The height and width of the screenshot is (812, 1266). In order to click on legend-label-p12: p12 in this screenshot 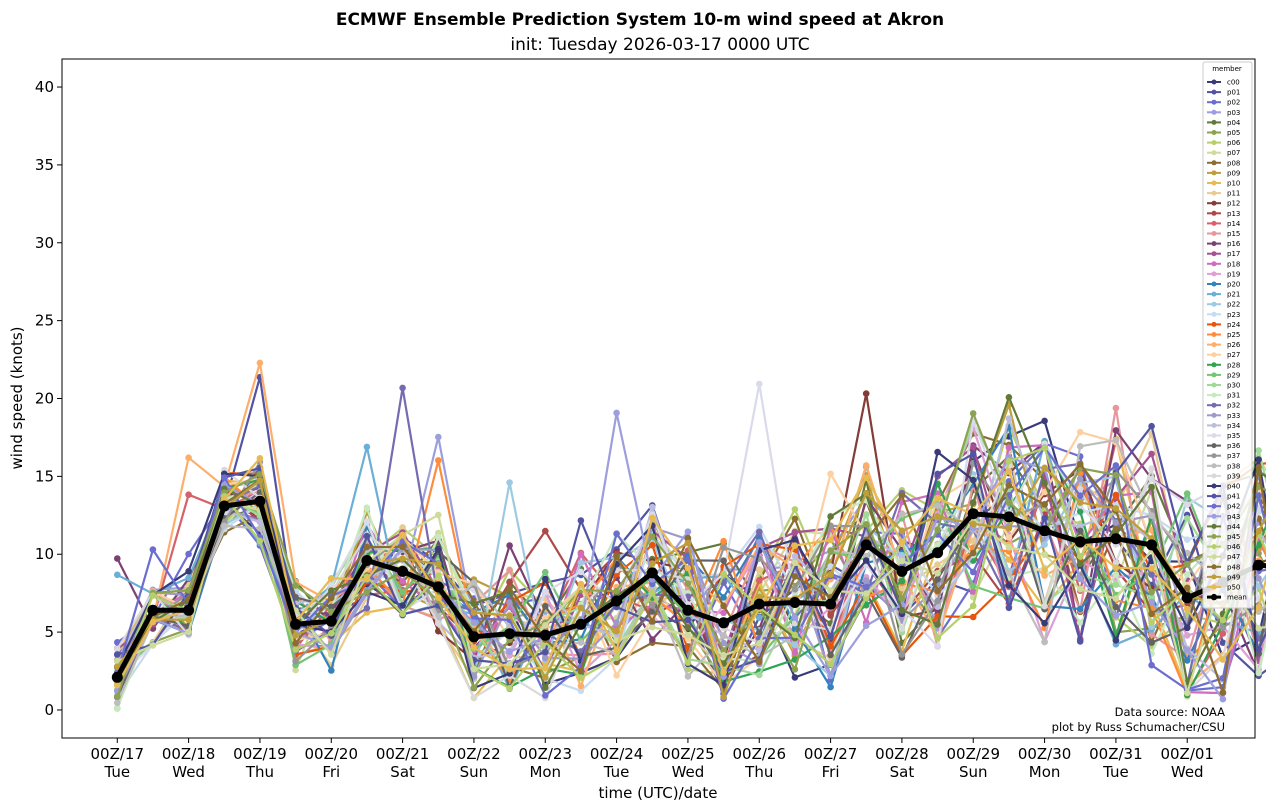, I will do `click(1233, 204)`.